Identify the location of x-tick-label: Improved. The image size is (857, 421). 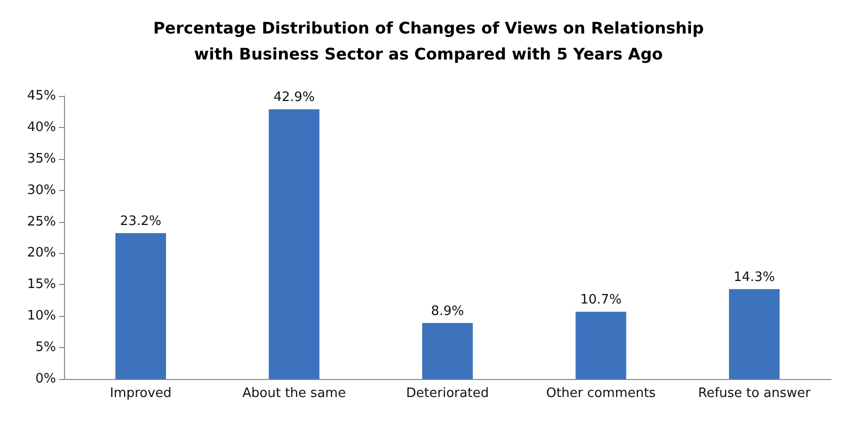
(141, 393).